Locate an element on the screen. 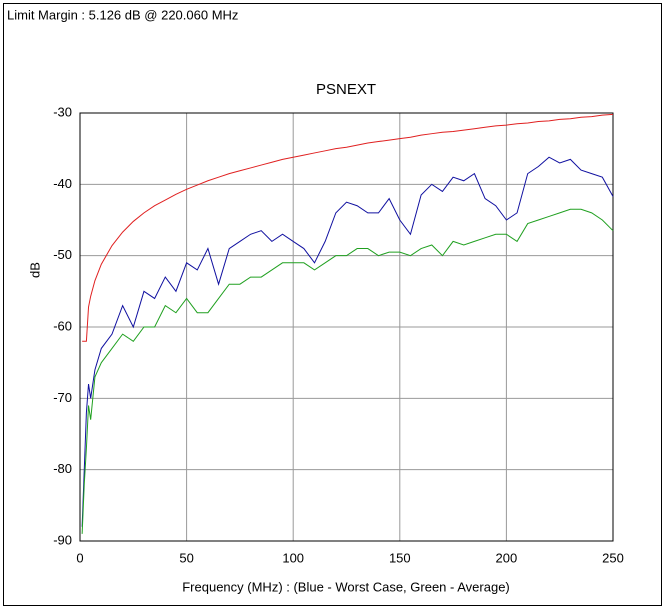  y-tick-label: -40 is located at coordinates (62, 183).